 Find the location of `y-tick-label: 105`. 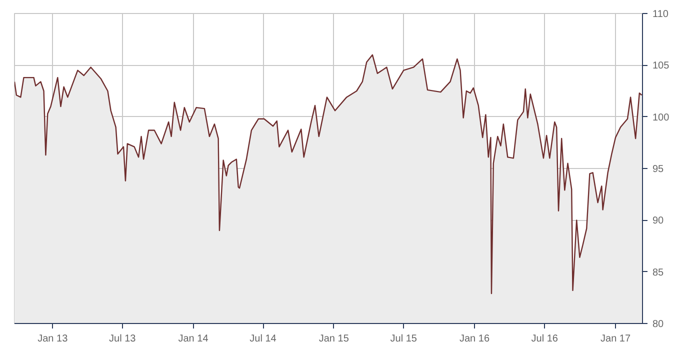

y-tick-label: 105 is located at coordinates (661, 66).